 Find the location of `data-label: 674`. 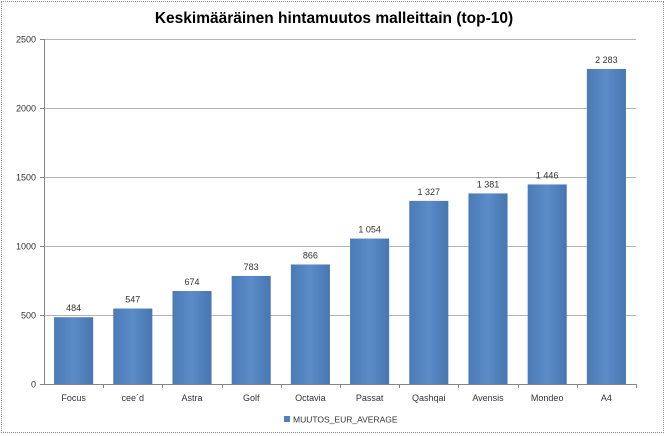

data-label: 674 is located at coordinates (191, 282).